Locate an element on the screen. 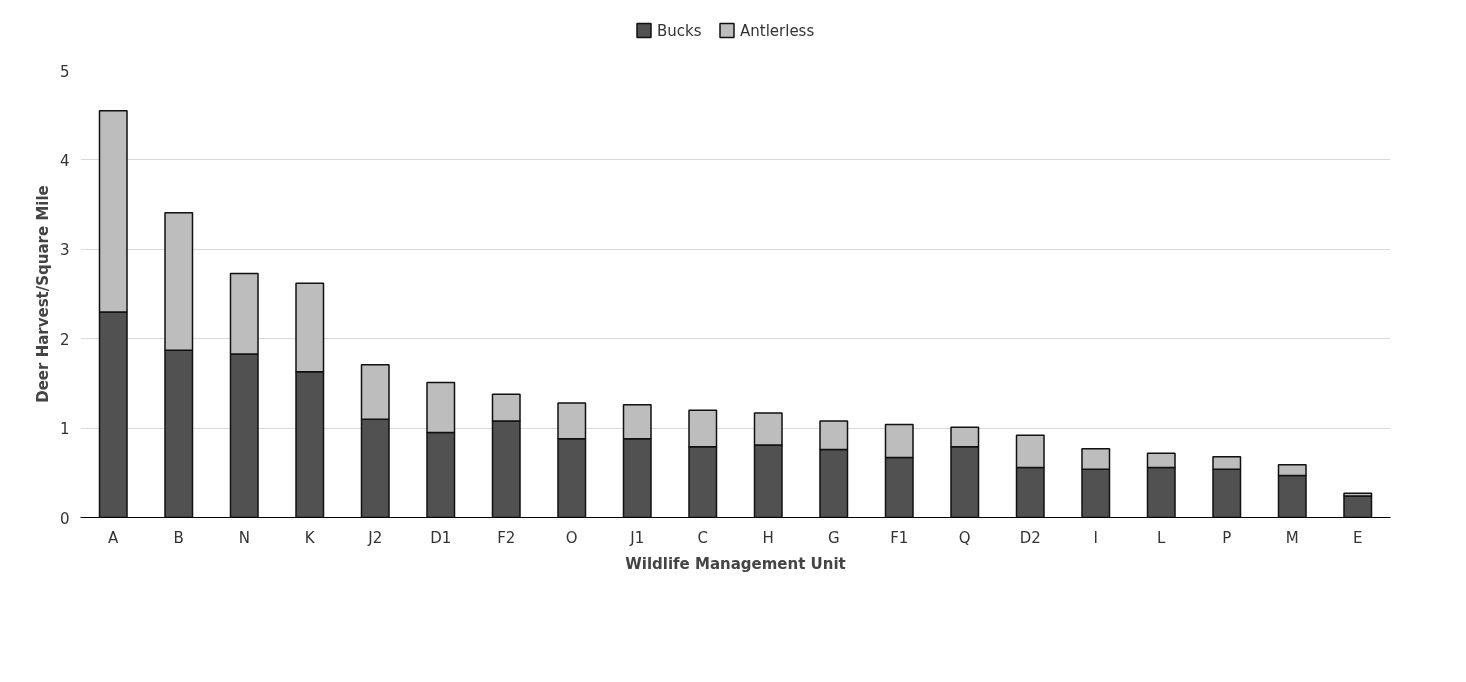  x-tick-label: P is located at coordinates (1227, 537).